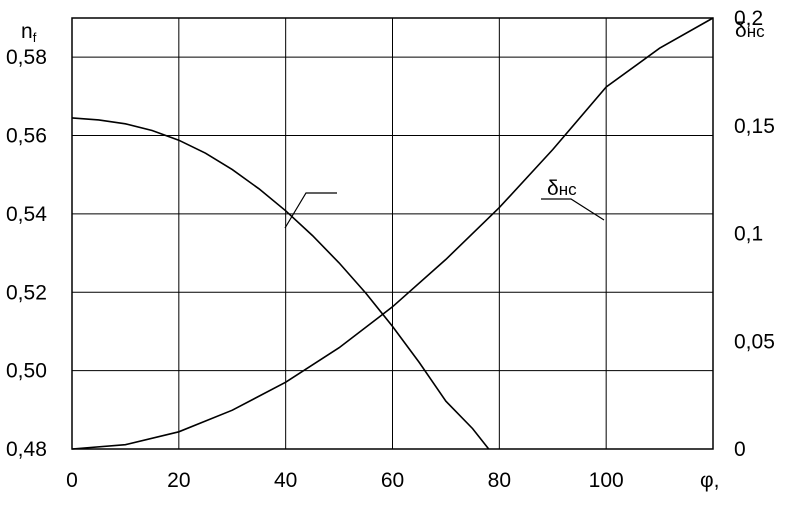 Image resolution: width=785 pixels, height=514 pixels. I want to click on y-left-axis-title-main: n, so click(27, 31).